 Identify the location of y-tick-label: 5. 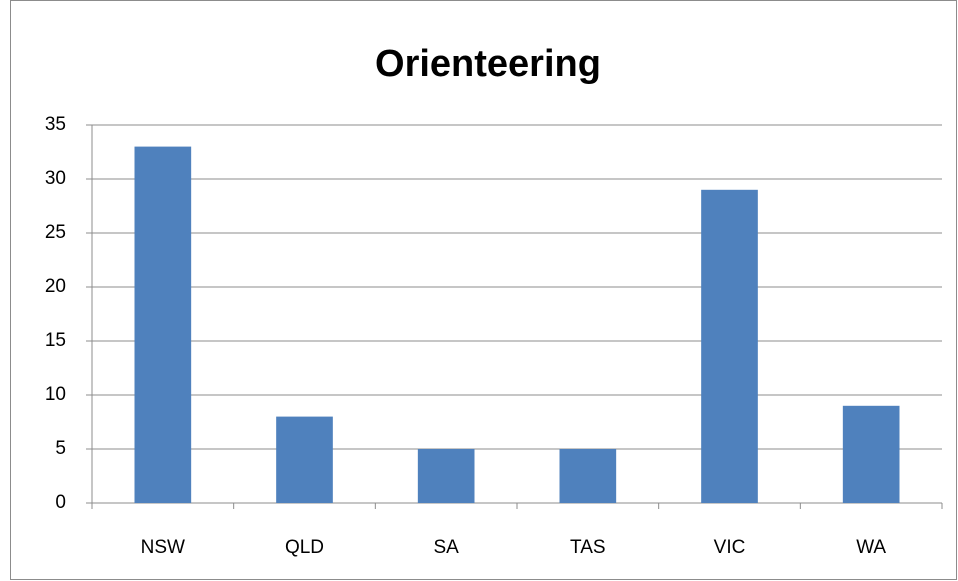
(60, 448).